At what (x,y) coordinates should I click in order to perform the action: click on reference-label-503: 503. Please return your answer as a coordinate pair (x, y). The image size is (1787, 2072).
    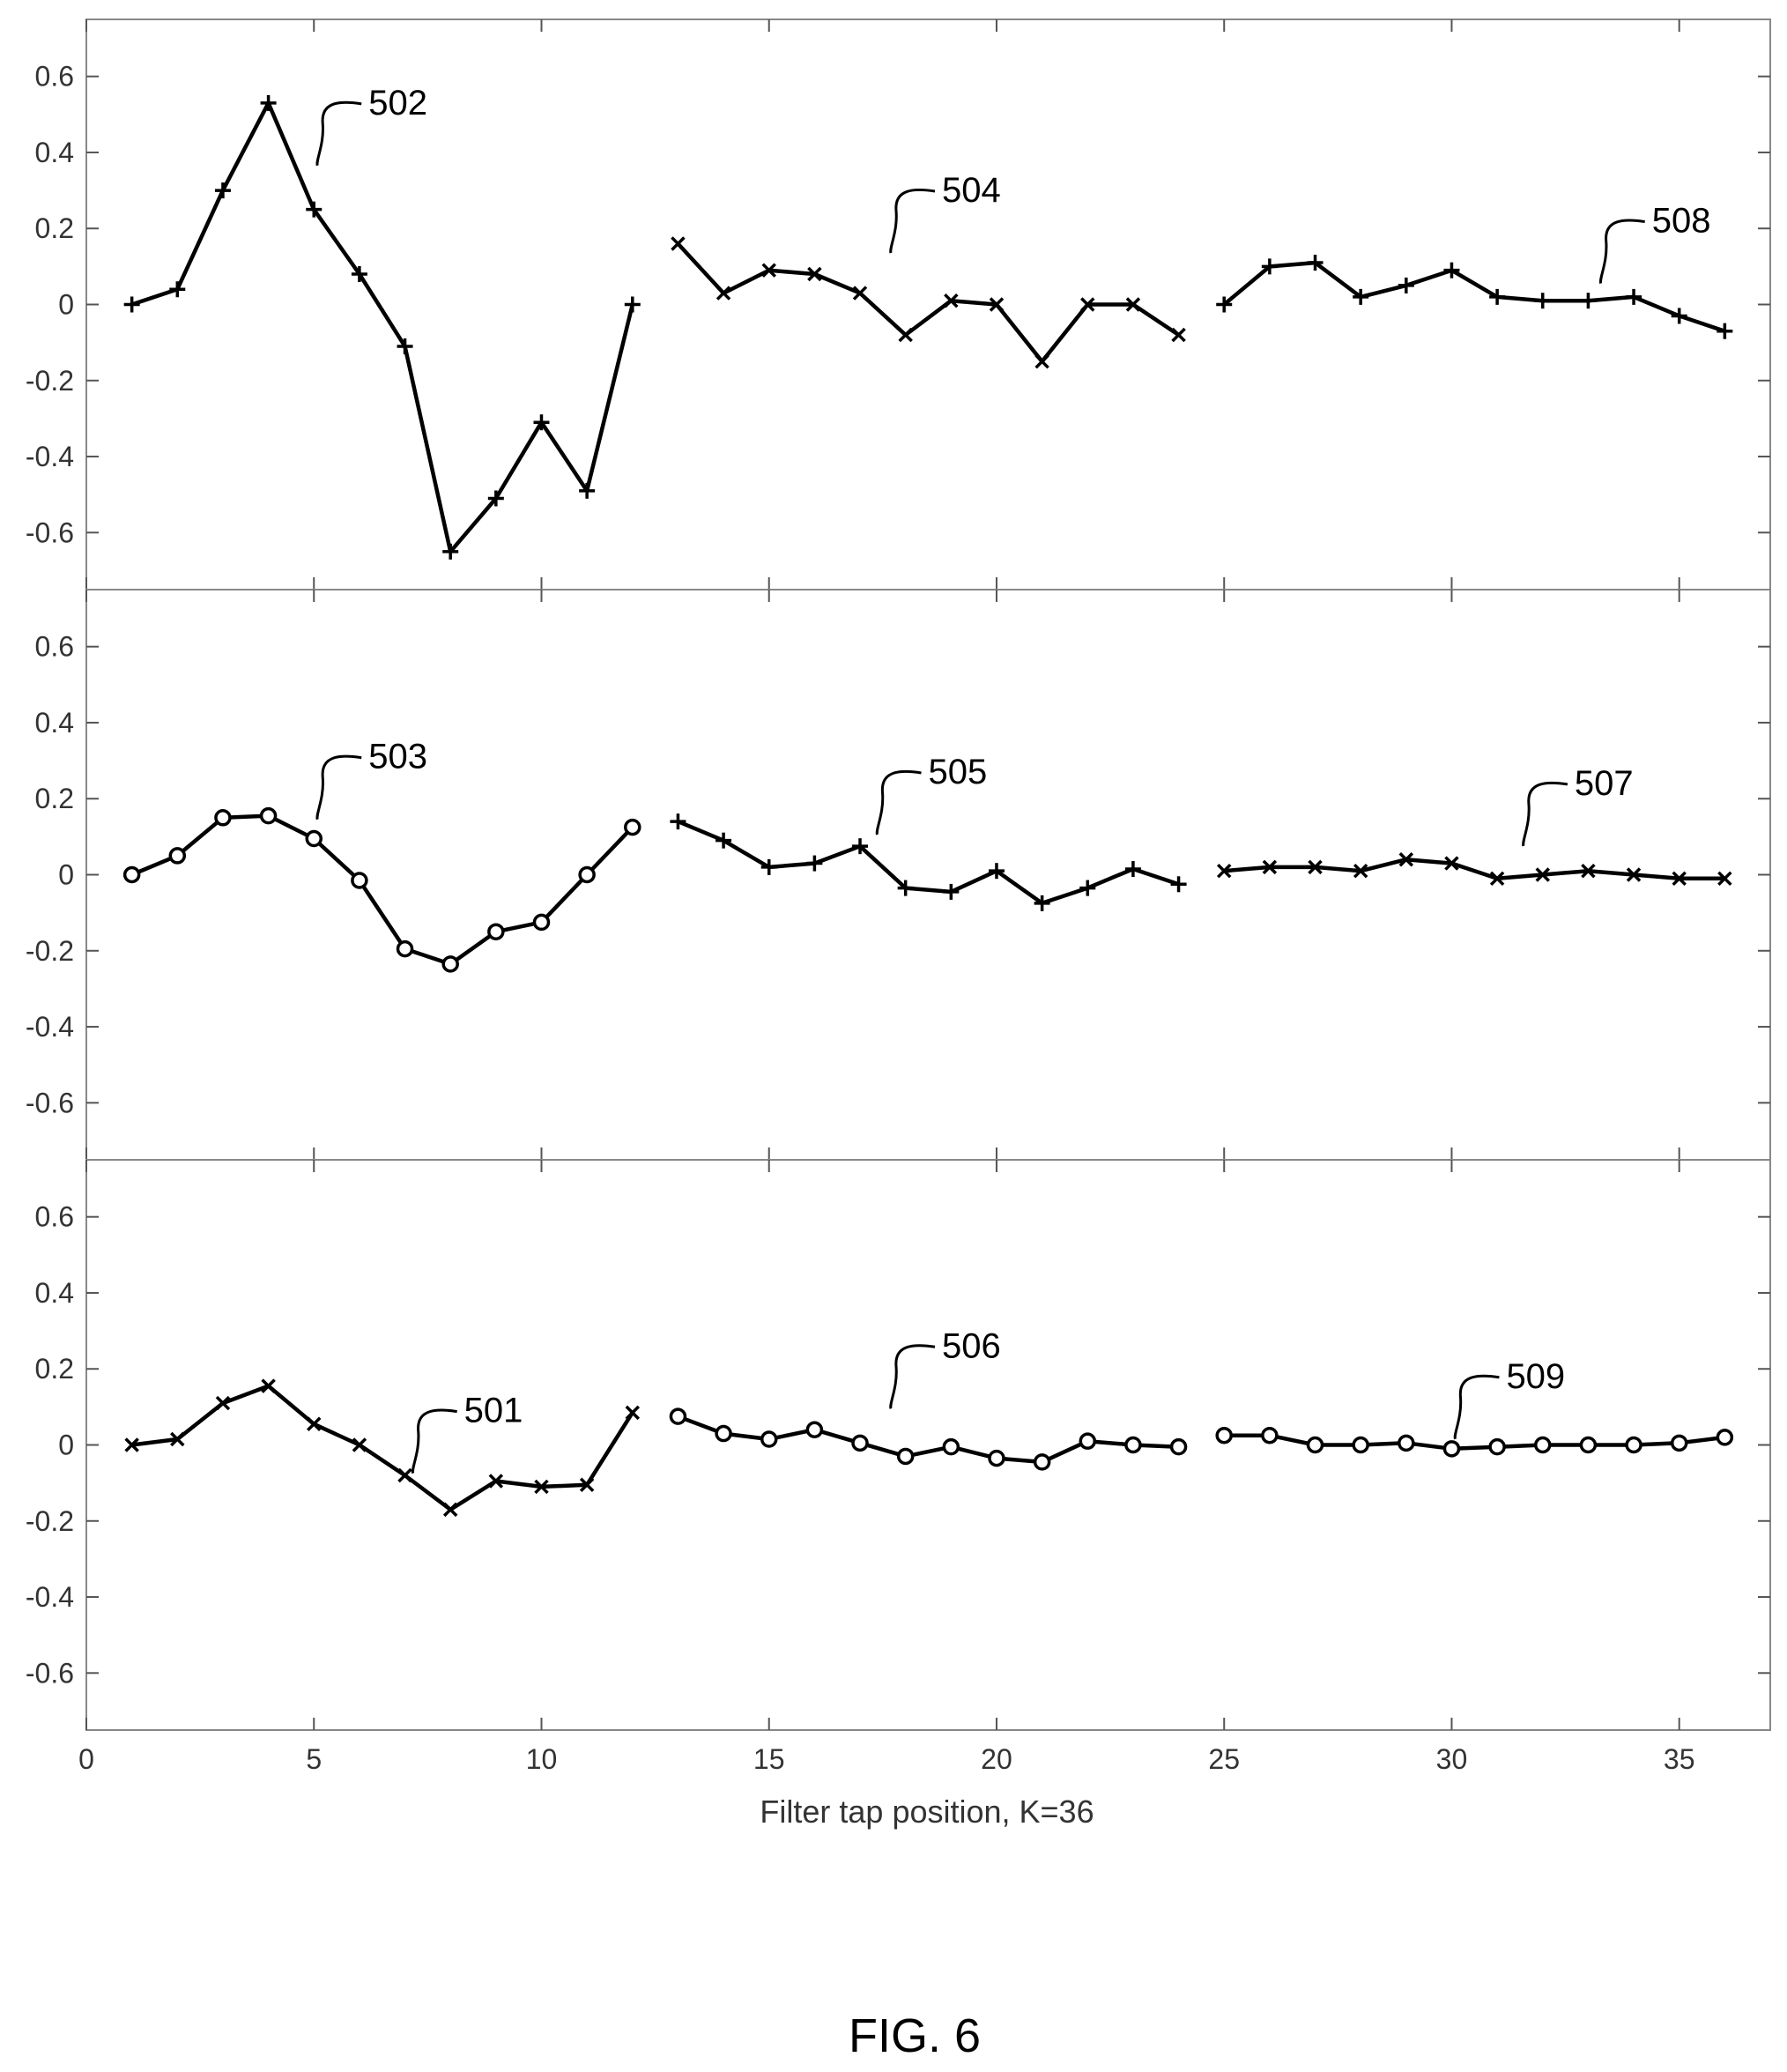
    Looking at the image, I should click on (398, 757).